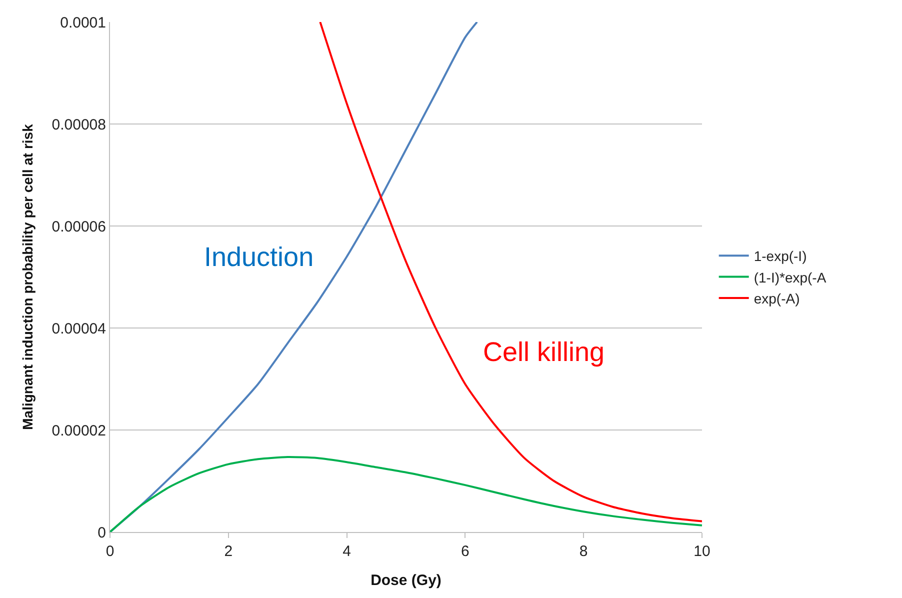  I want to click on y-tick-label: 0.00008, so click(79, 125).